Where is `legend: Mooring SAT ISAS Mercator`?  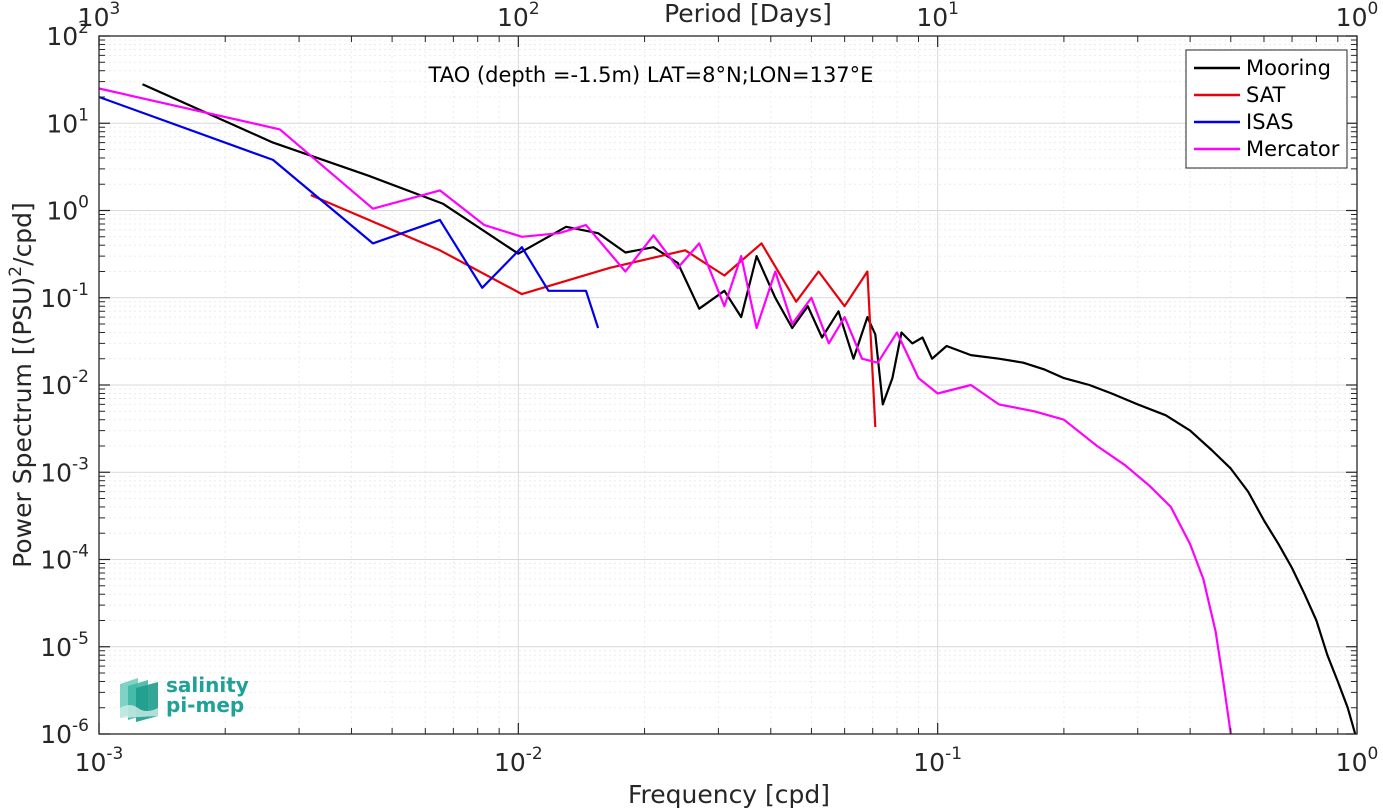 legend: Mooring SAT ISAS Mercator is located at coordinates (1266, 109).